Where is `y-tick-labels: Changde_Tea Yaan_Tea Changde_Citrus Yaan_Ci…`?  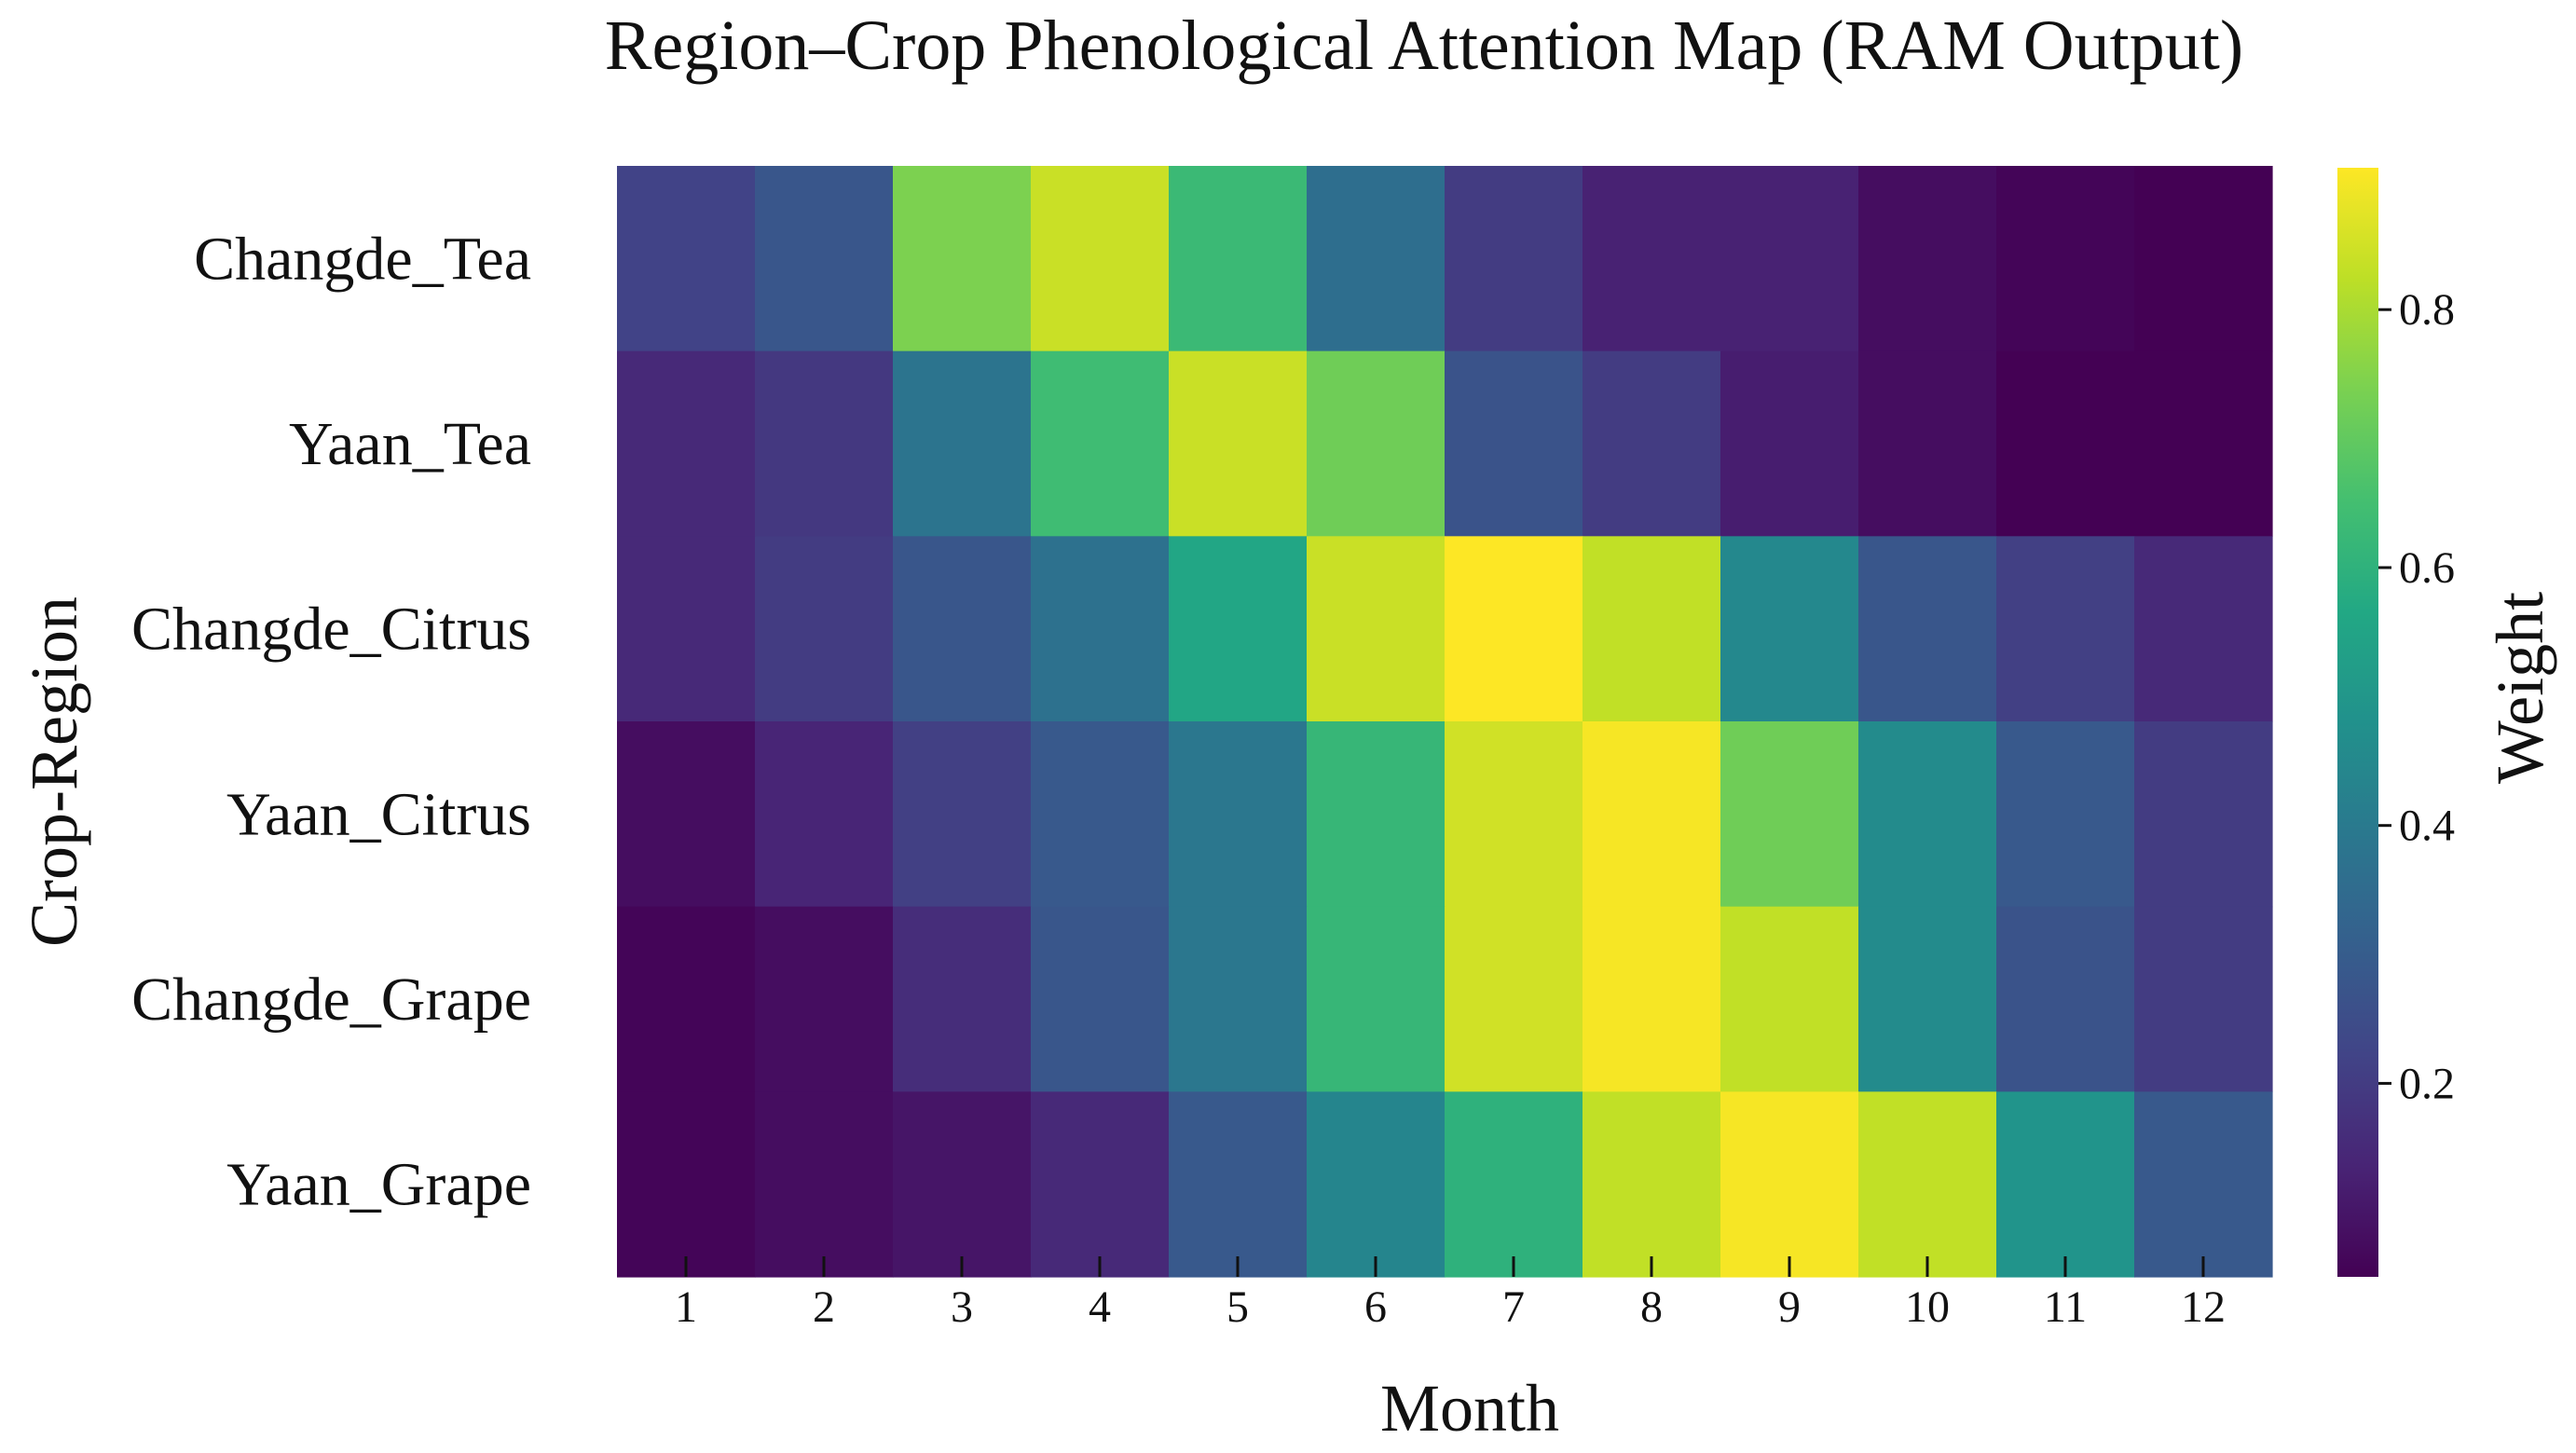 y-tick-labels: Changde_Tea Yaan_Tea Changde_Citrus Yaan_Ci… is located at coordinates (331, 721).